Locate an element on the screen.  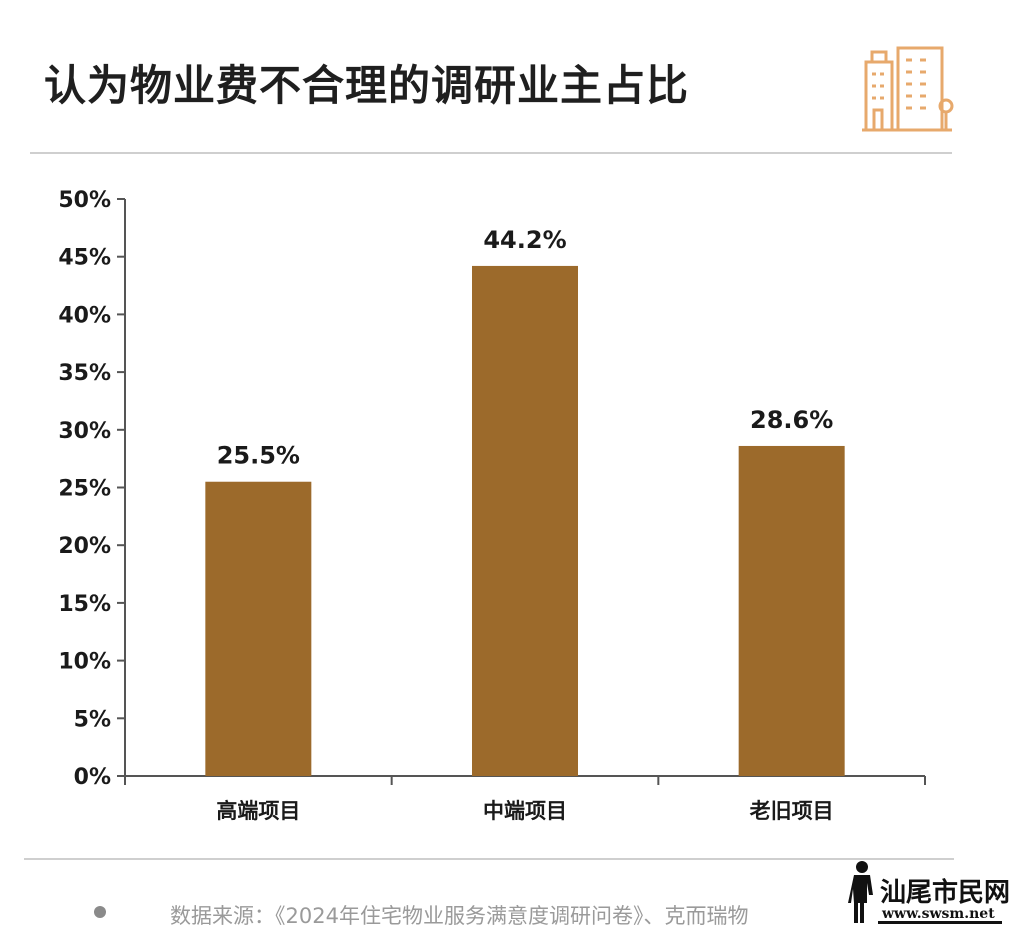
y-tick-label: 50% is located at coordinates (84, 200).